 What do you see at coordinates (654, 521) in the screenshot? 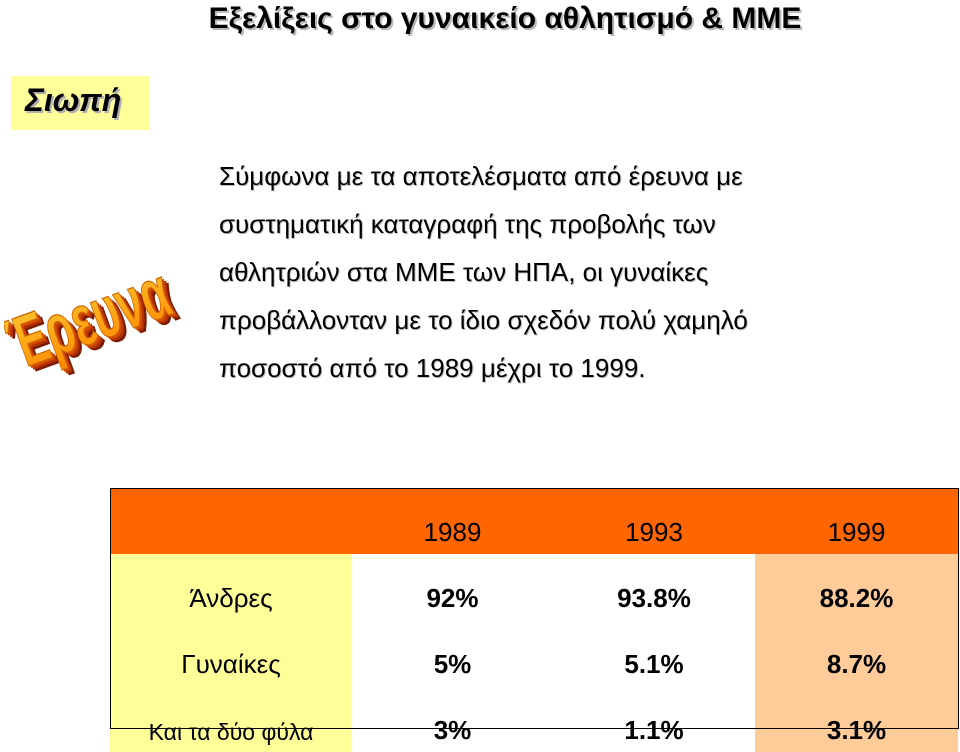
I see `header-year-1993: 1993` at bounding box center [654, 521].